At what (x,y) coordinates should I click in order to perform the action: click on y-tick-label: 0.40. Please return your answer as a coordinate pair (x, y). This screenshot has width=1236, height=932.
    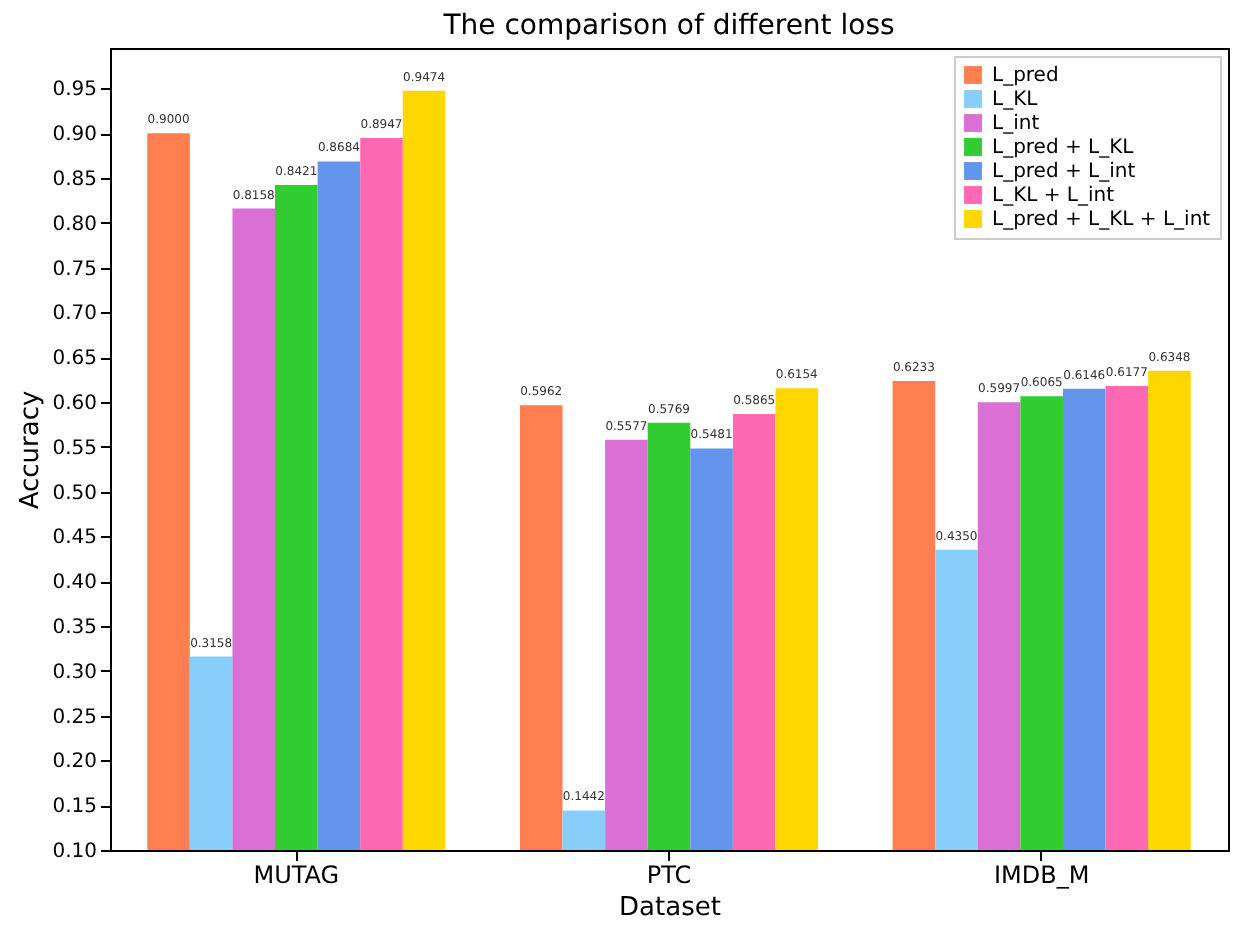
    Looking at the image, I should click on (74, 583).